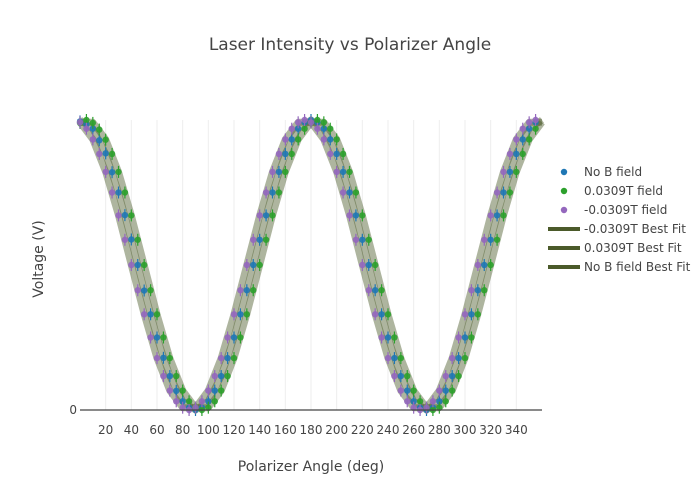 Image resolution: width=700 pixels, height=504 pixels. Describe the element at coordinates (623, 191) in the screenshot. I see `legend-label: 0.0309T field` at that location.